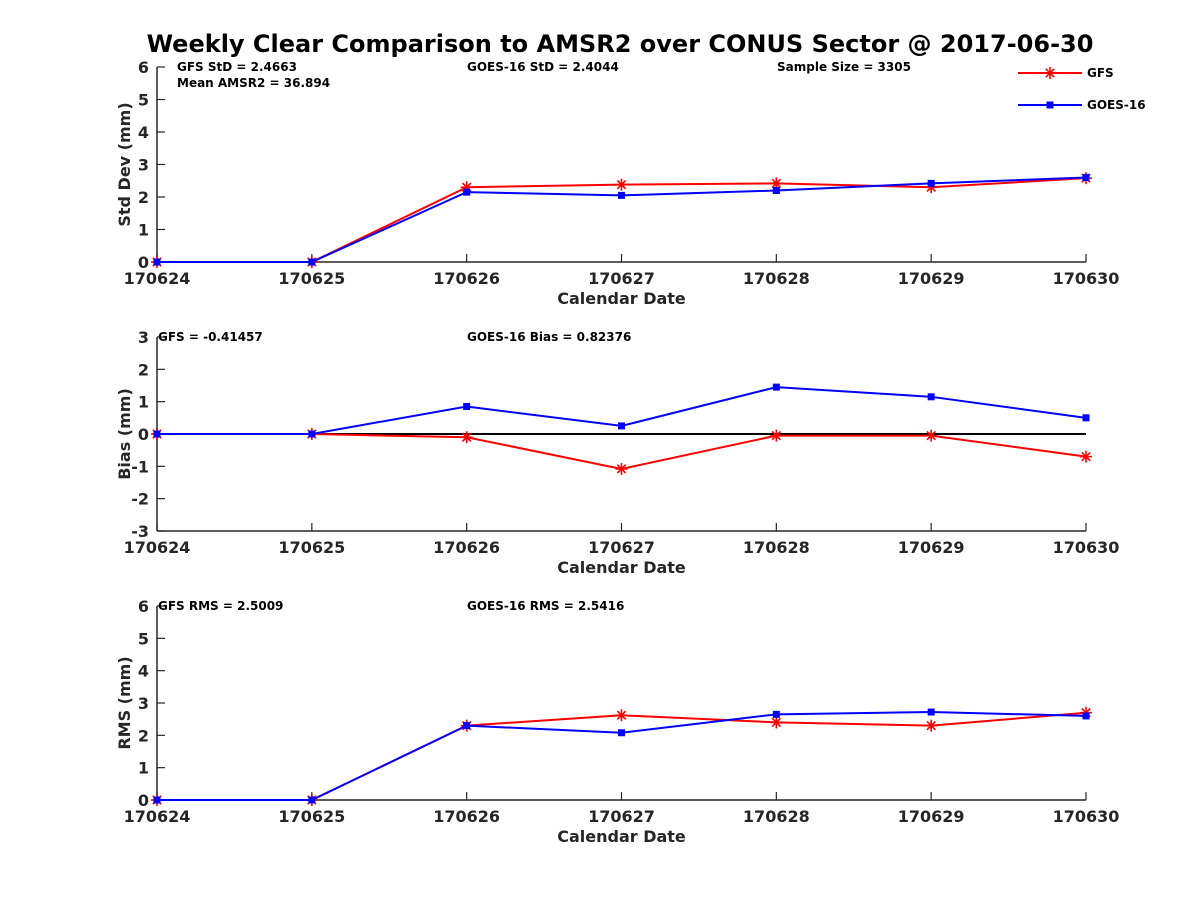 The width and height of the screenshot is (1200, 904). What do you see at coordinates (124, 702) in the screenshot?
I see `y-axis-title: RMS (mm)` at bounding box center [124, 702].